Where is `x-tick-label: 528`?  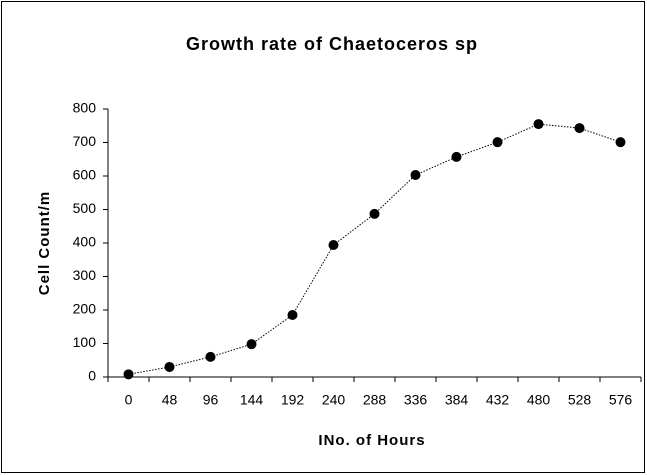 x-tick-label: 528 is located at coordinates (580, 400).